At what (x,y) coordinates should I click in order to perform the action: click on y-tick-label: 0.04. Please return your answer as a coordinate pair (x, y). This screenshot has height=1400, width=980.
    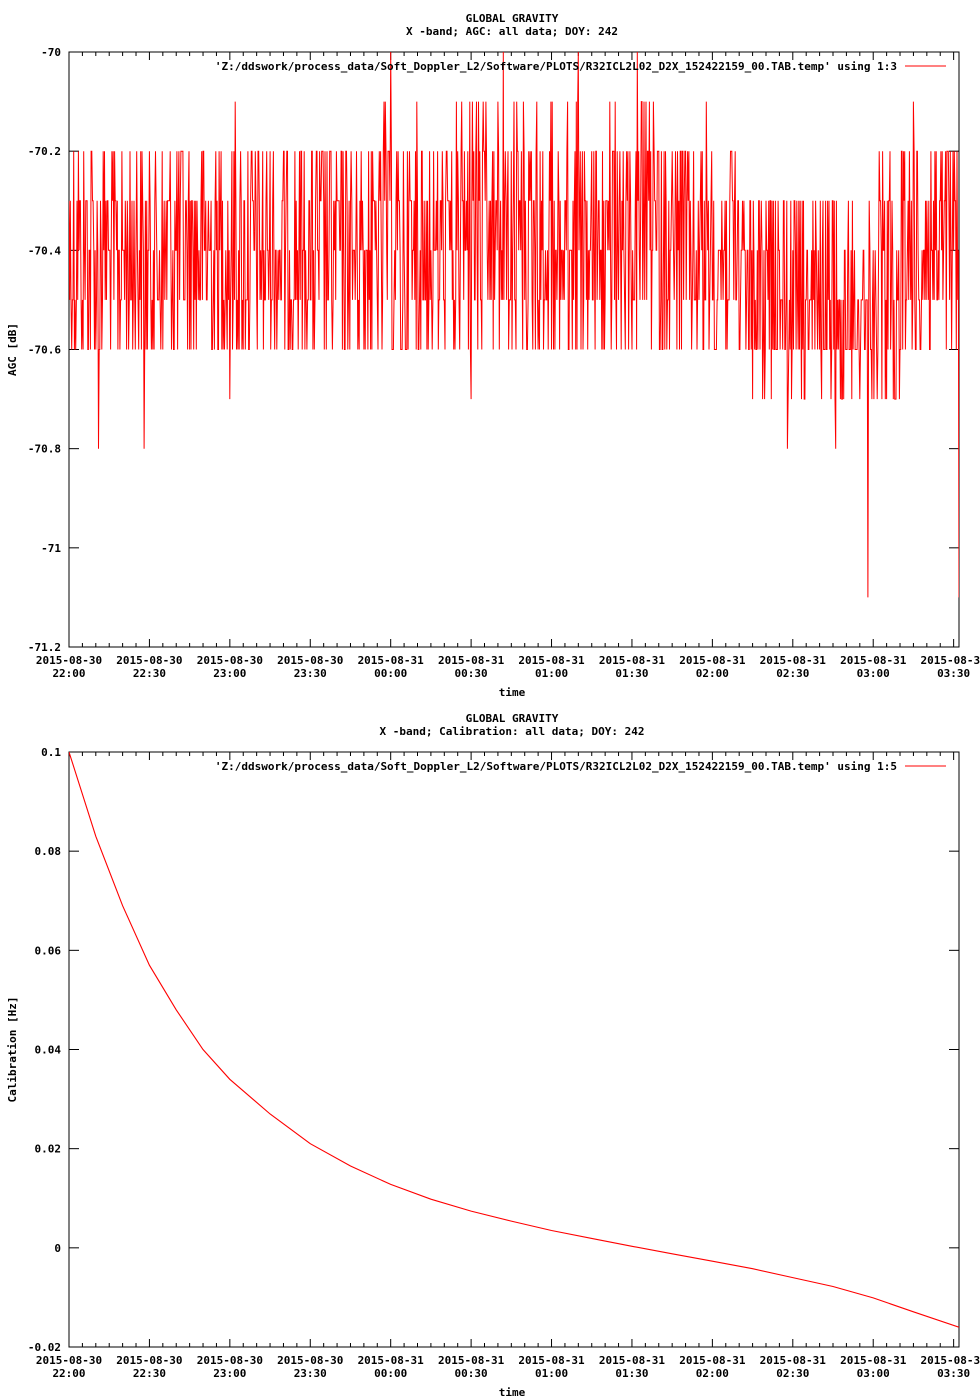
    Looking at the image, I should click on (48, 1050).